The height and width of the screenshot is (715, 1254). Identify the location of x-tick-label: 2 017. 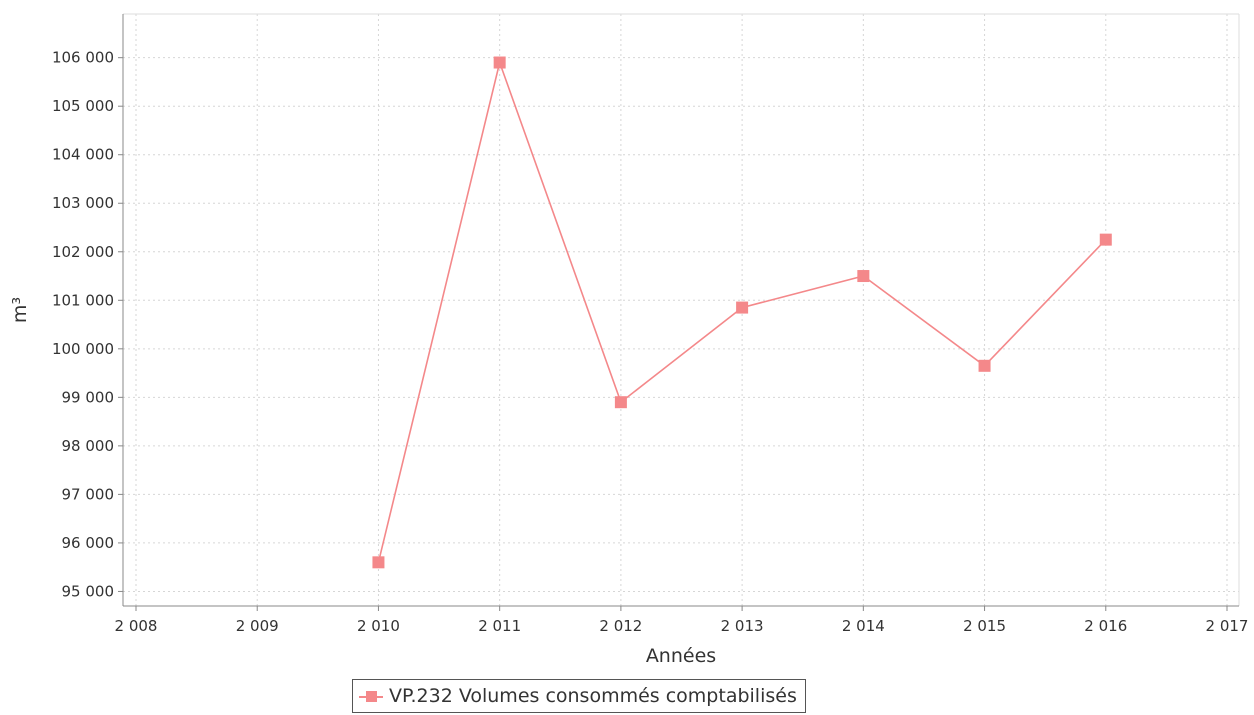
(1227, 626).